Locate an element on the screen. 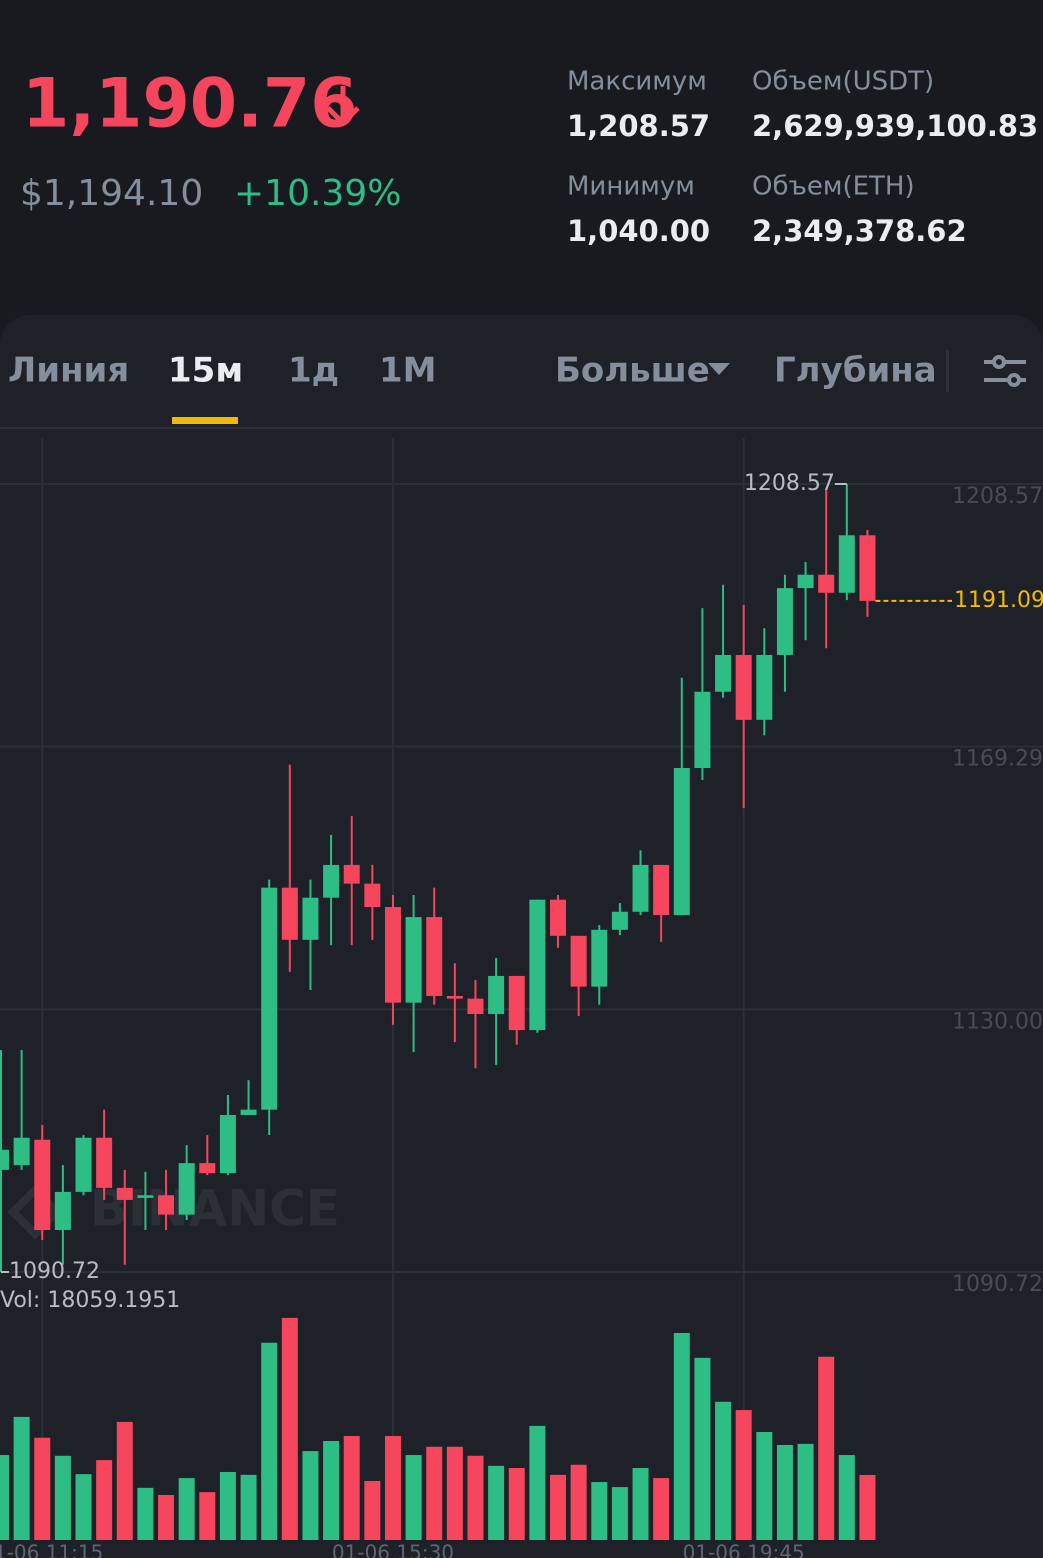 The width and height of the screenshot is (1043, 1558). fiat-price: $1,194.10 is located at coordinates (111, 193).